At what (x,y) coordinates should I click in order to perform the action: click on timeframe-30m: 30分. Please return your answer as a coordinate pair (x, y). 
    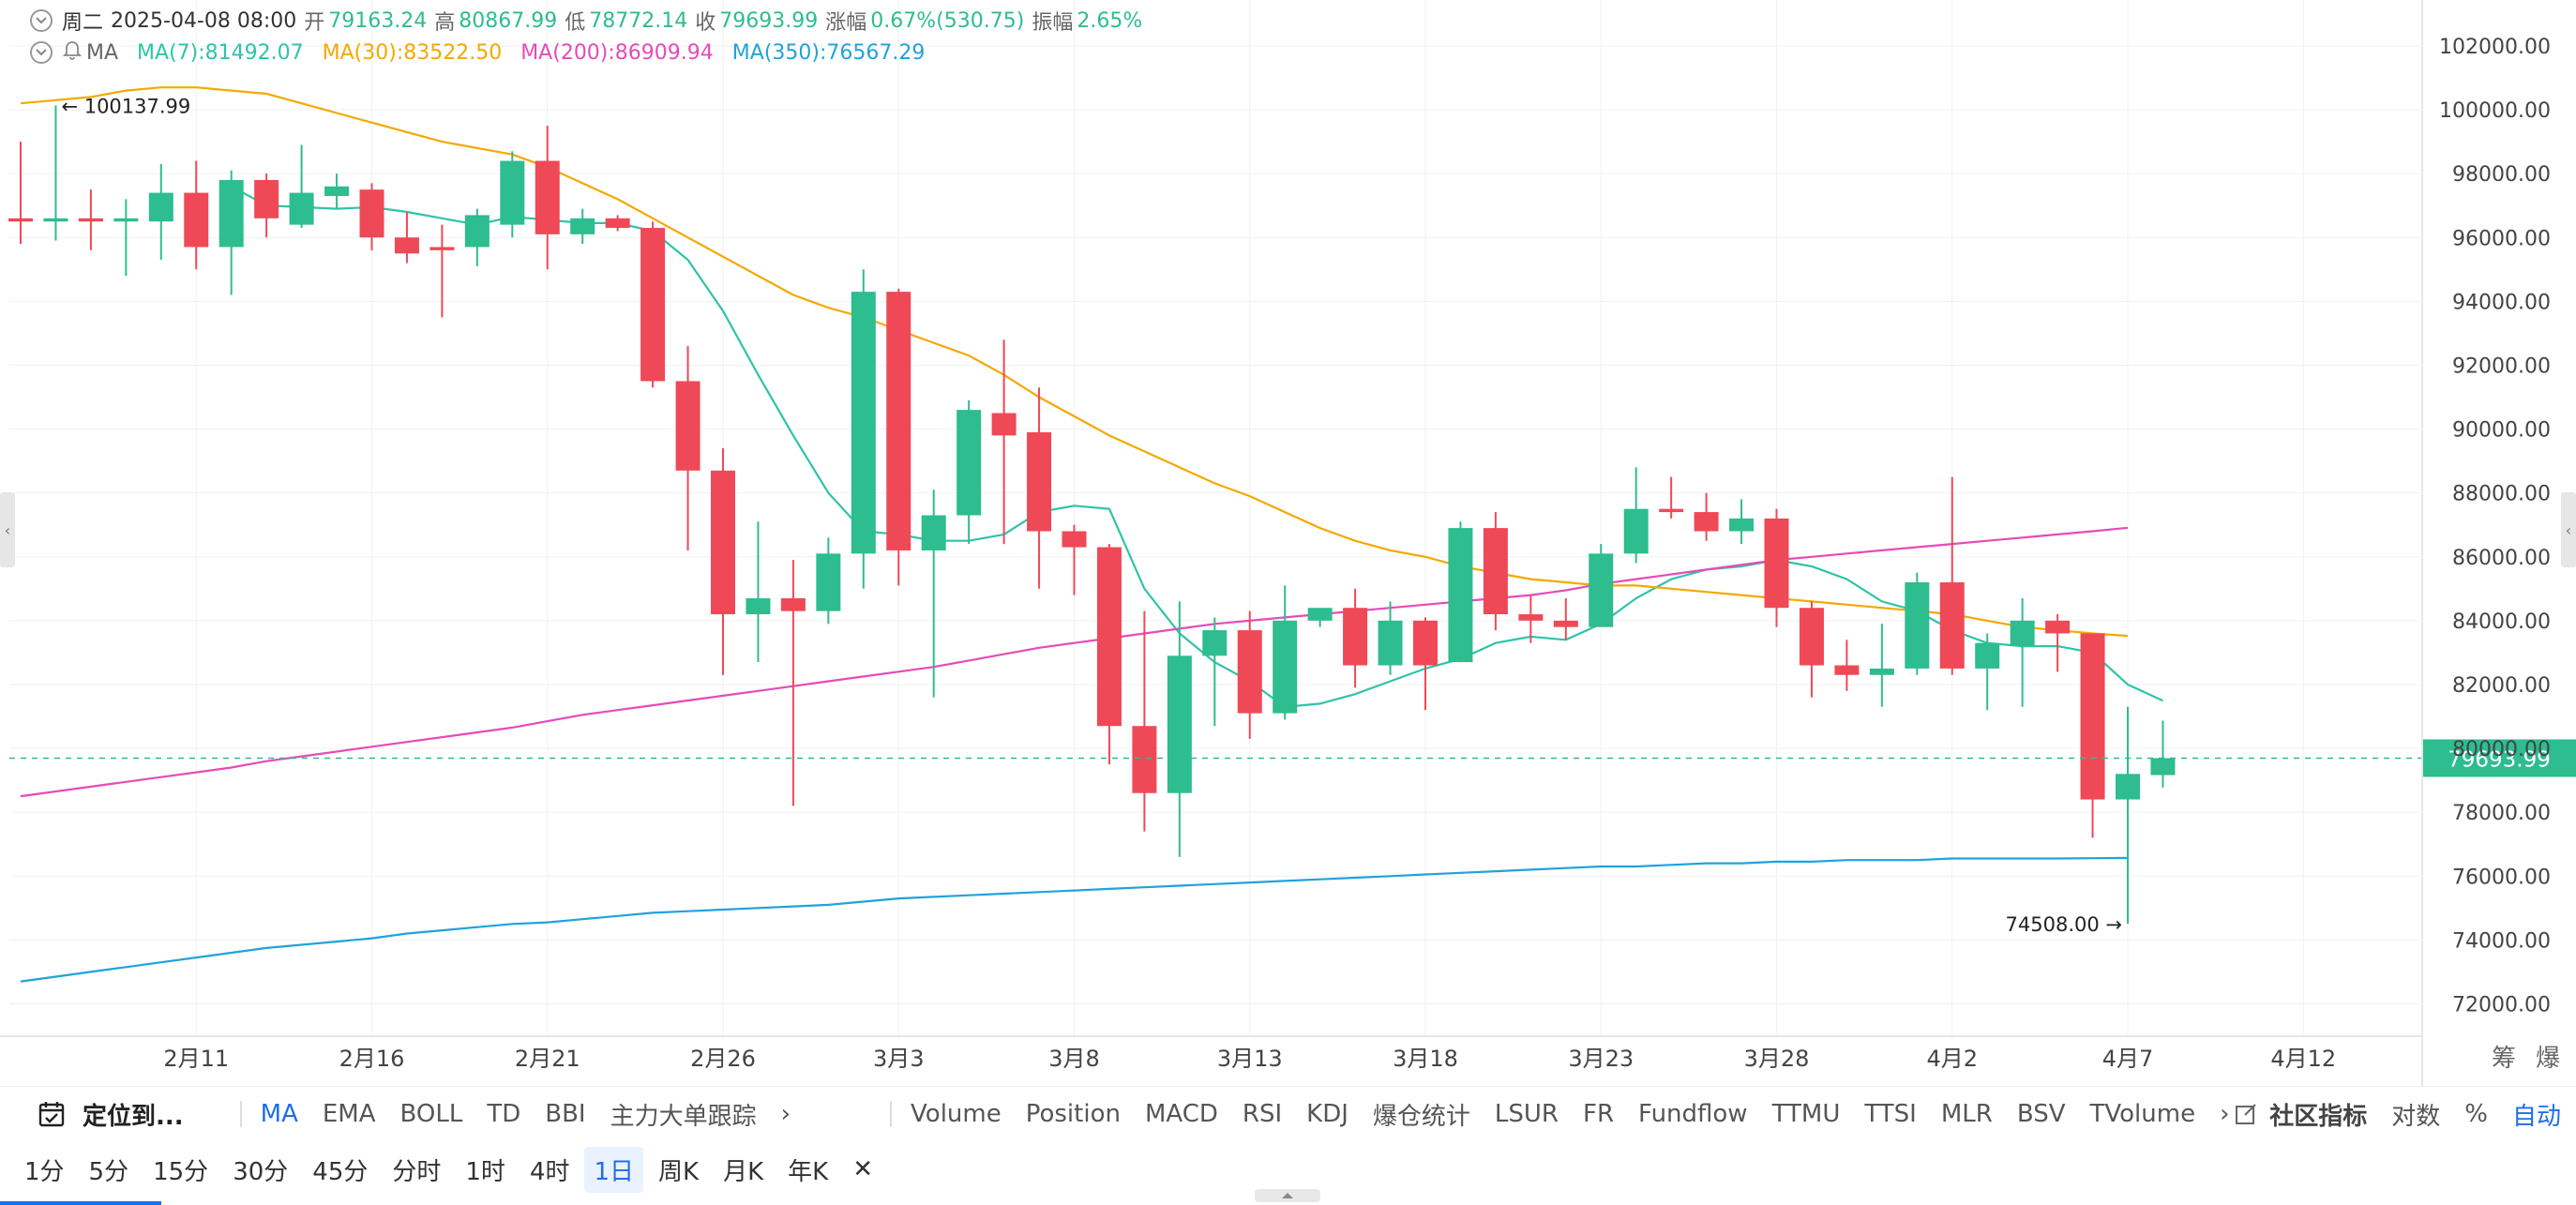
    Looking at the image, I should click on (261, 1171).